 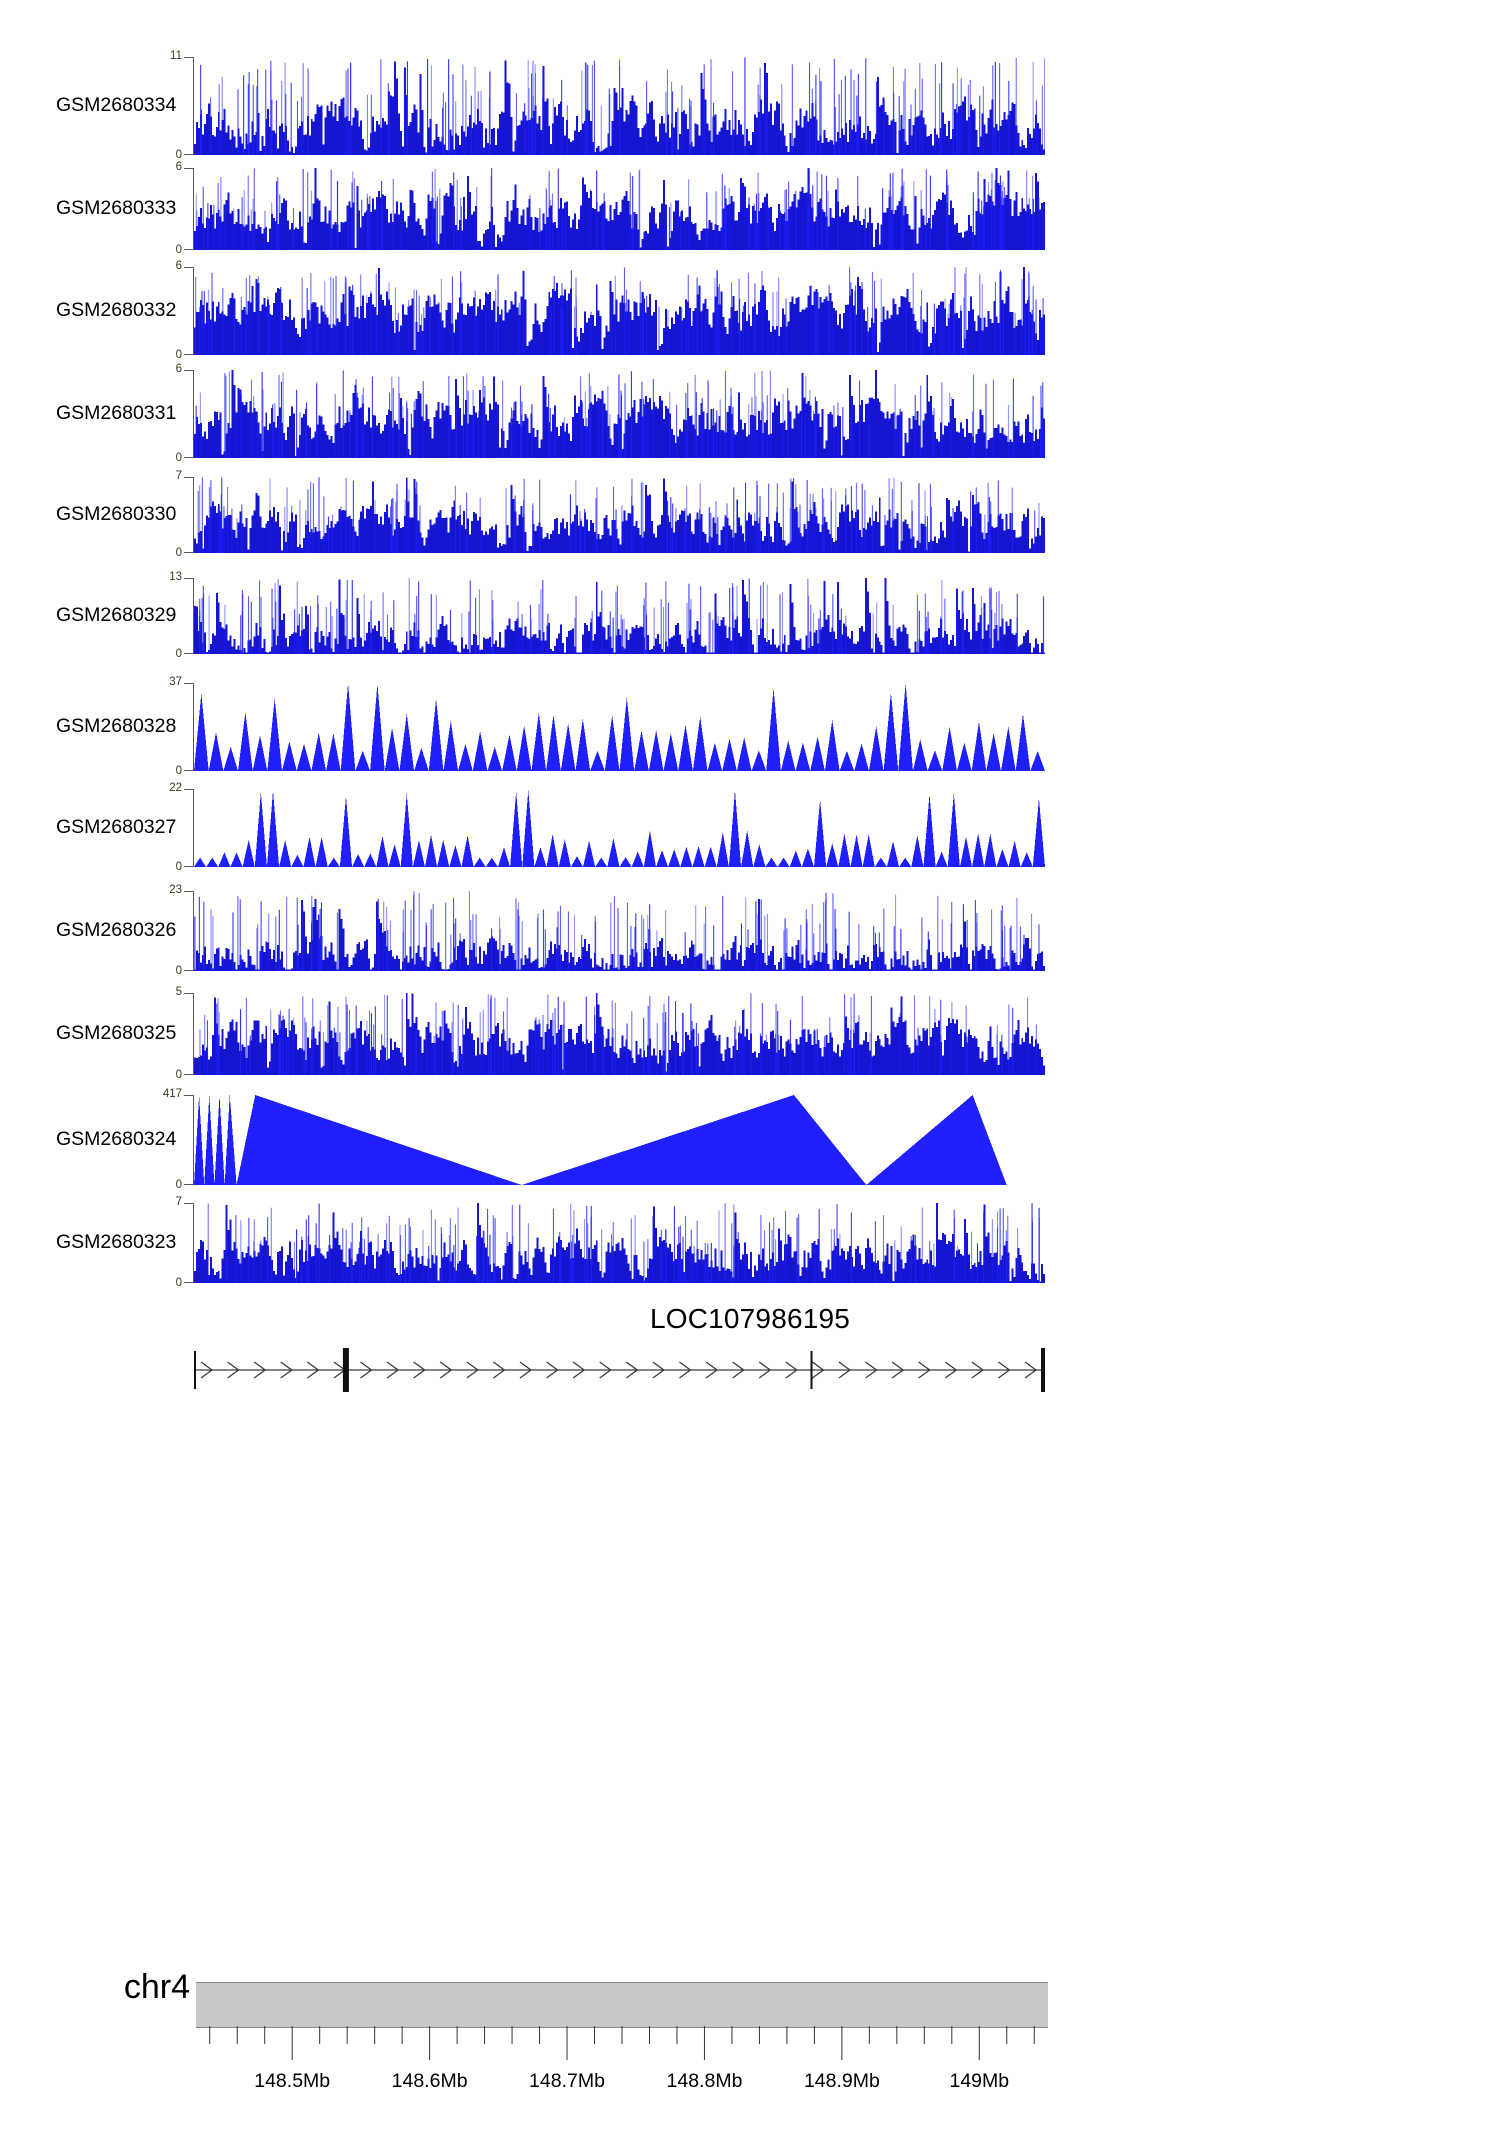 What do you see at coordinates (429, 2081) in the screenshot?
I see `axis-tick-label: 148.6Mb` at bounding box center [429, 2081].